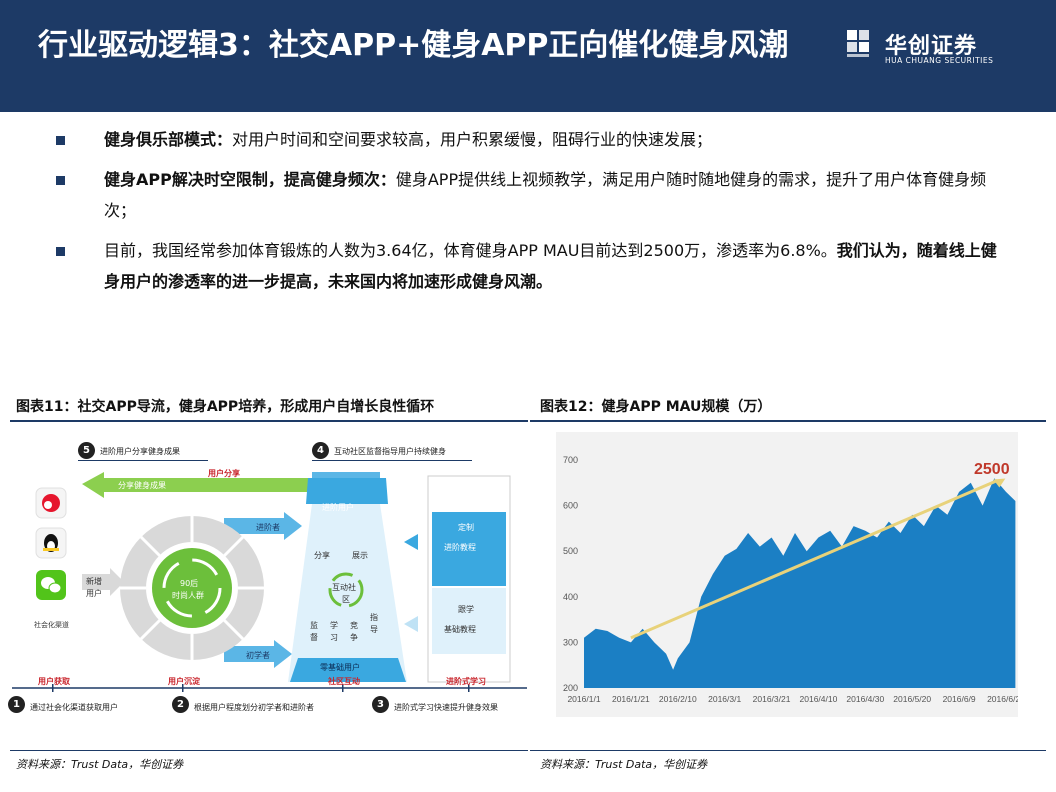 Image resolution: width=1056 pixels, height=792 pixels. I want to click on bullet-bold: 健身俱乐部模式：, so click(168, 139).